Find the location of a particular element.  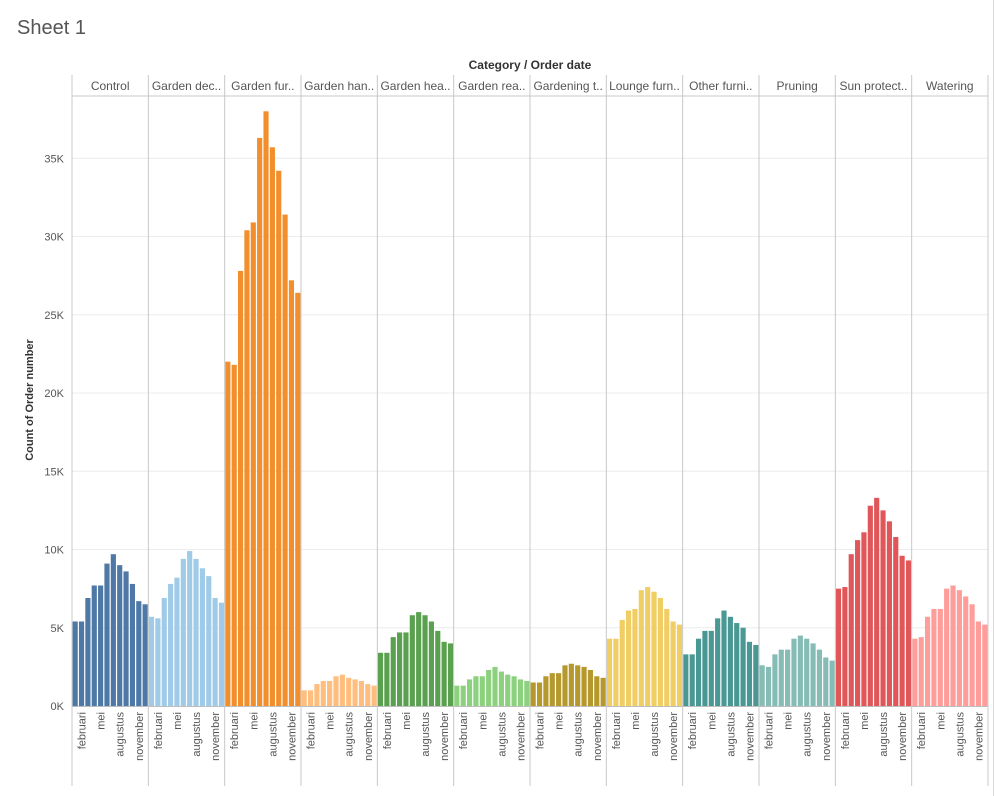

y-tick-label: 10K is located at coordinates (54, 551).